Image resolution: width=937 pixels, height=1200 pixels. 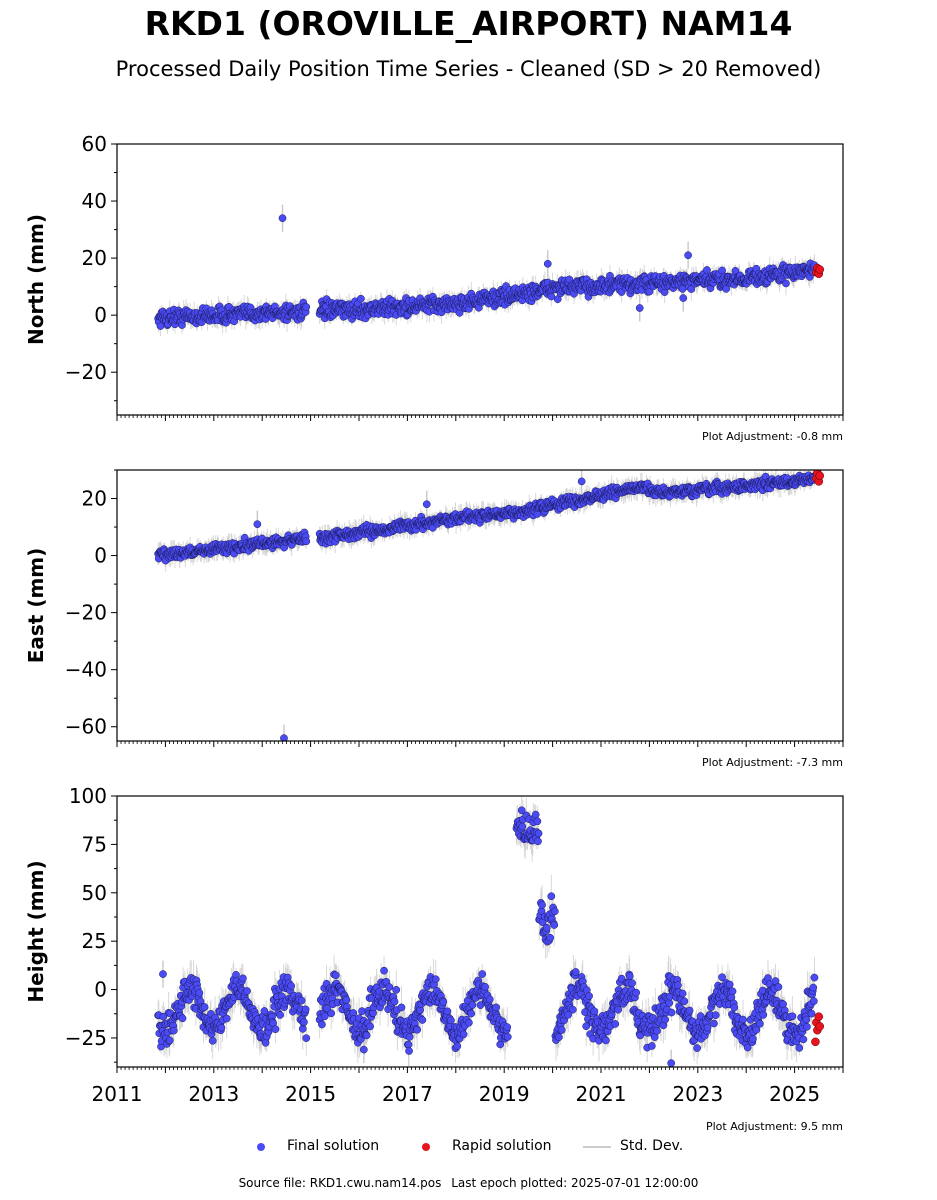 I want to click on y-axis-label: North (mm), so click(x=36, y=279).